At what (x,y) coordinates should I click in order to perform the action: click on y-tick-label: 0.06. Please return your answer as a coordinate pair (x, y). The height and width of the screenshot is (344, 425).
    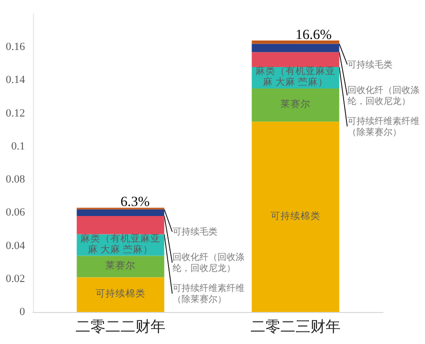
    Looking at the image, I should click on (16, 212).